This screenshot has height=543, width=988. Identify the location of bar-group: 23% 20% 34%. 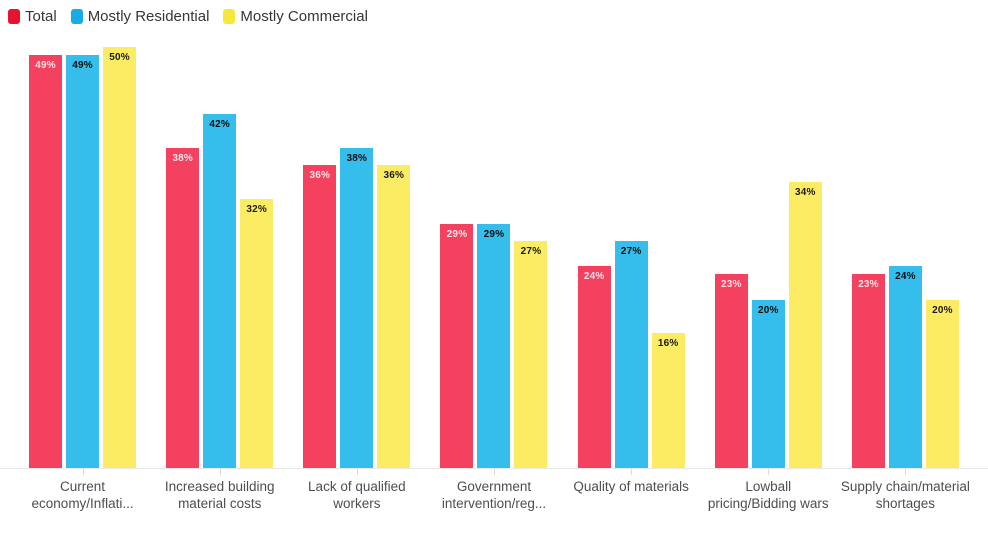
(768, 257).